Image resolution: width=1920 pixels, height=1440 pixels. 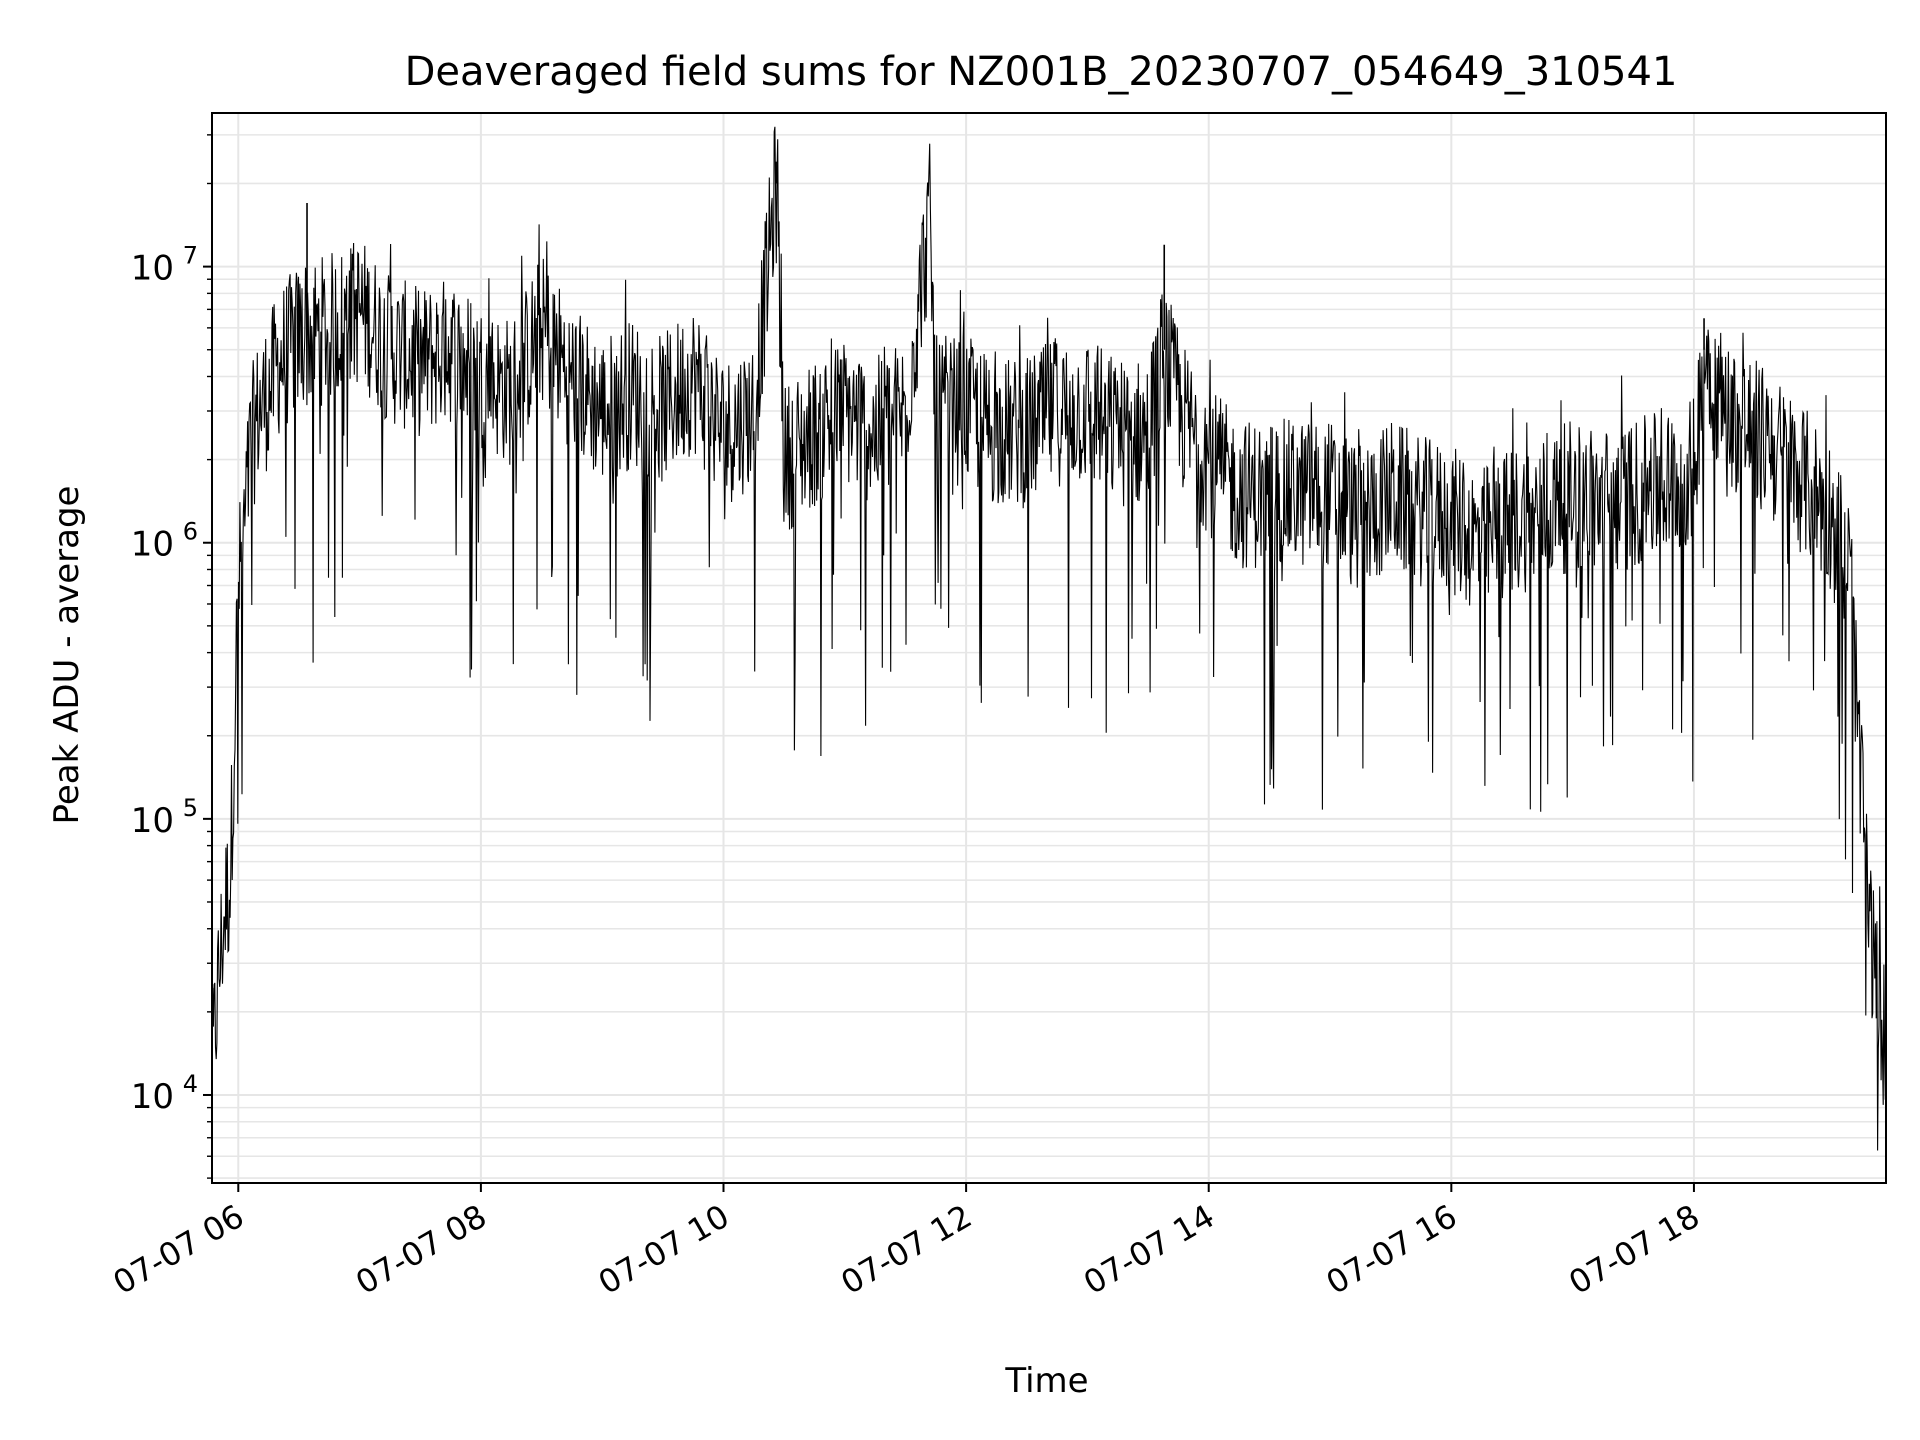 I want to click on y-axis-ticks: 10 4 10 5 10 6 10 7, so click(x=171, y=656).